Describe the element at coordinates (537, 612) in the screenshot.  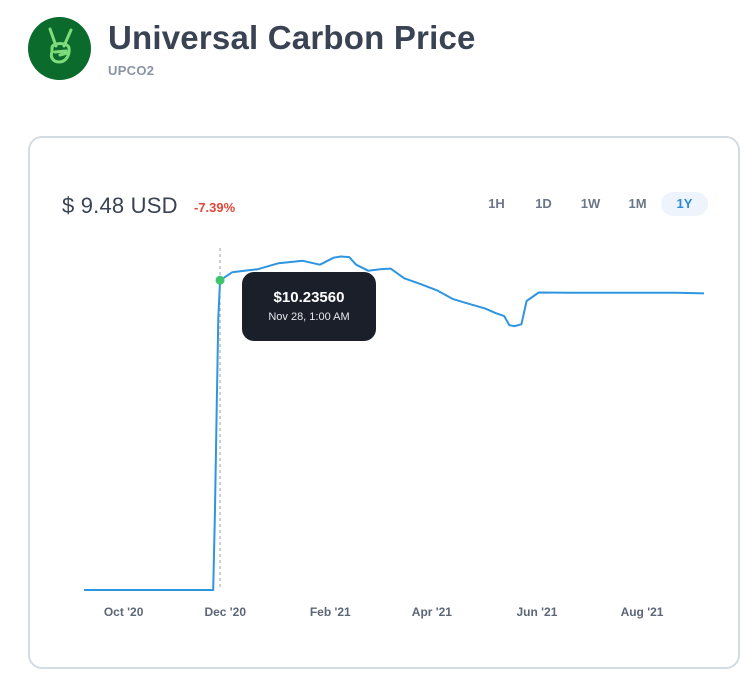
I see `x-tick-label: Jun '21` at that location.